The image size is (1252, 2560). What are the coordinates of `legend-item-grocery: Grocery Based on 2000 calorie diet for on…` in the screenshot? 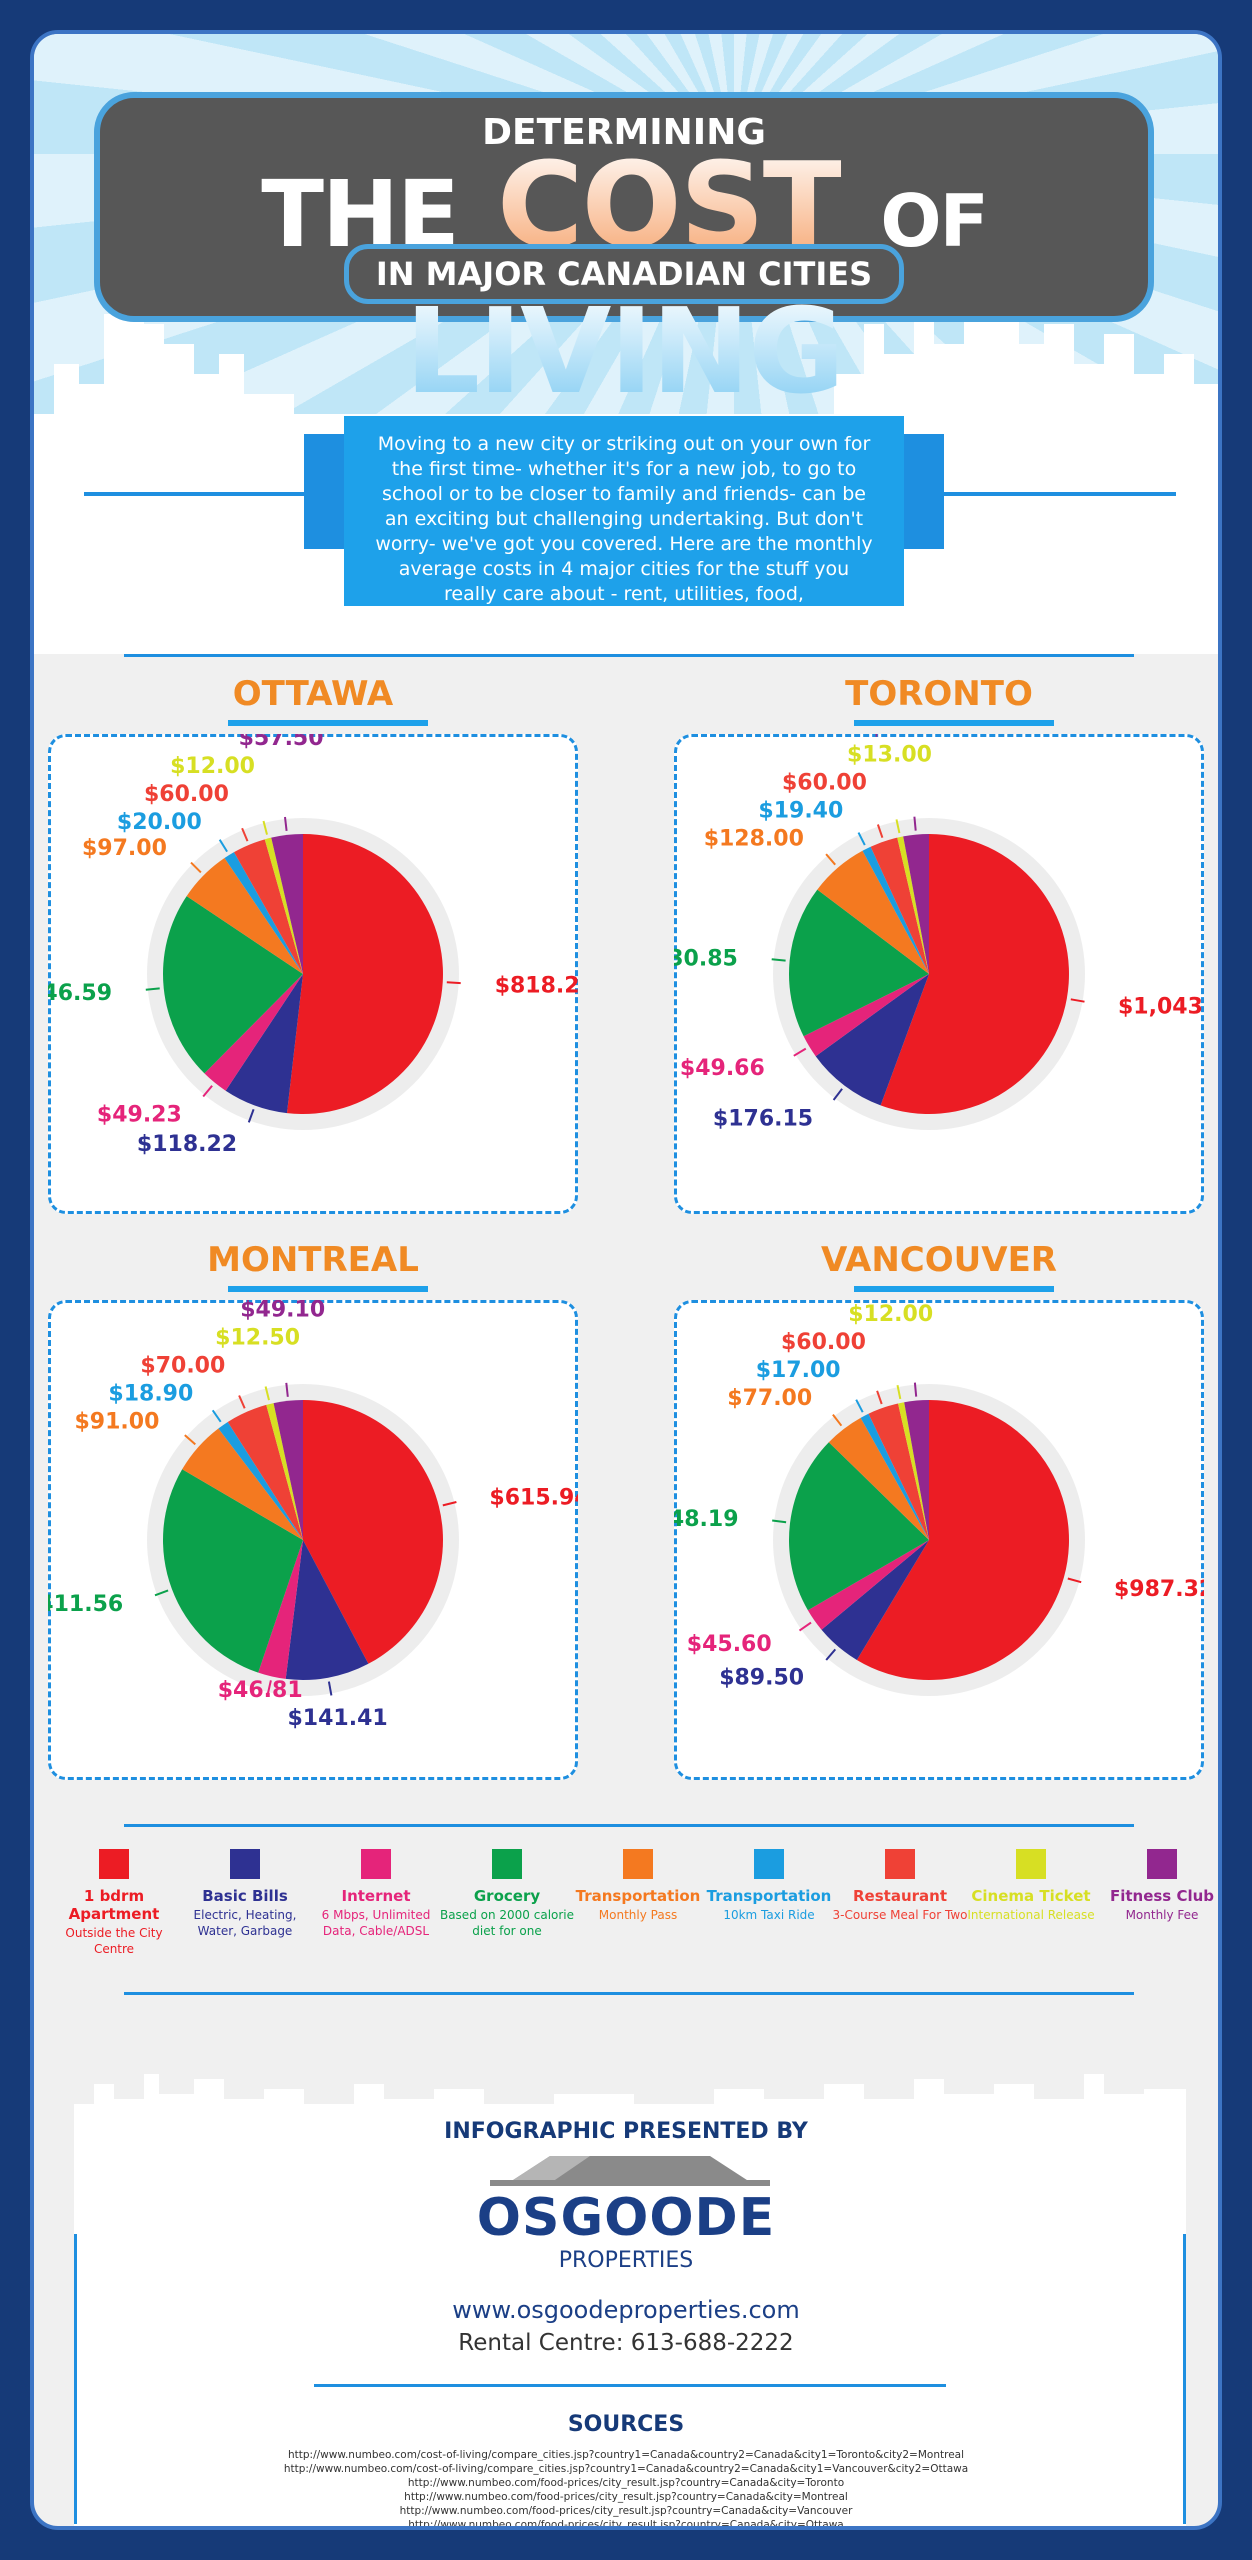 It's located at (507, 1894).